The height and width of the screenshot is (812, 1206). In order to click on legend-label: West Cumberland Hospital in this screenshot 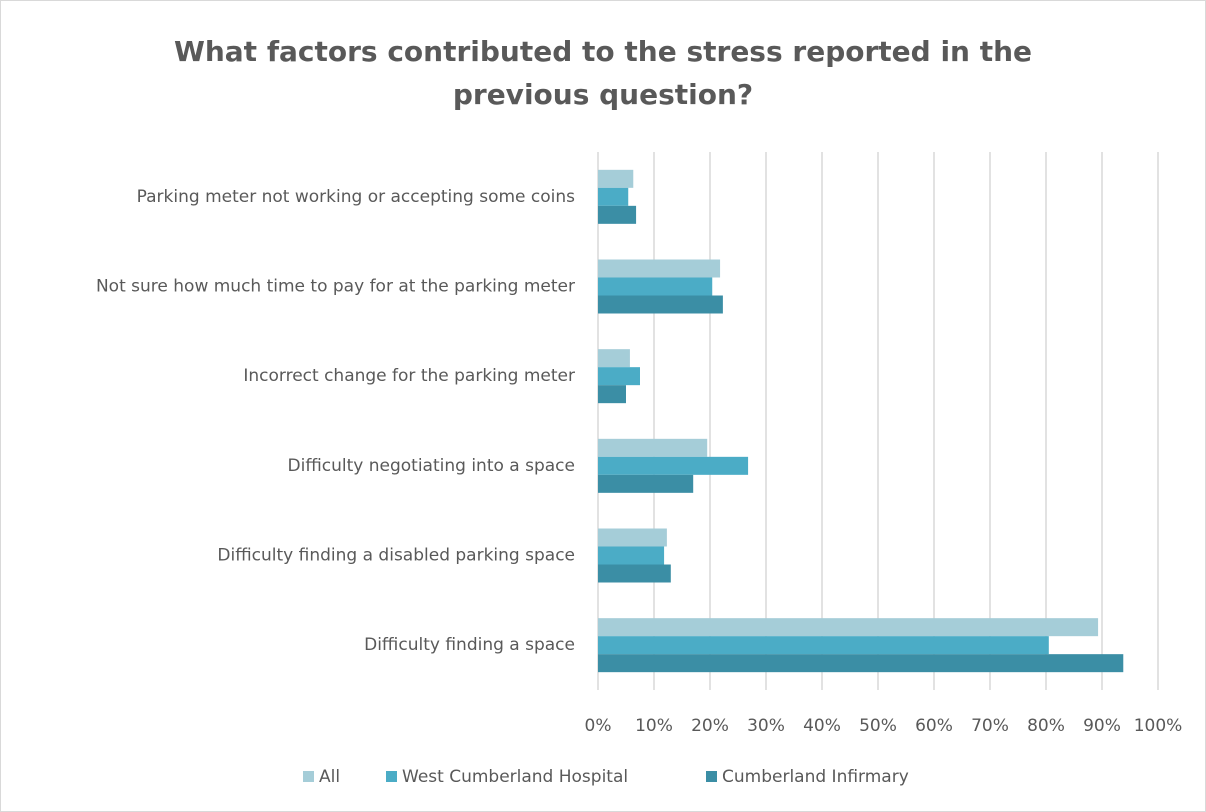, I will do `click(515, 777)`.